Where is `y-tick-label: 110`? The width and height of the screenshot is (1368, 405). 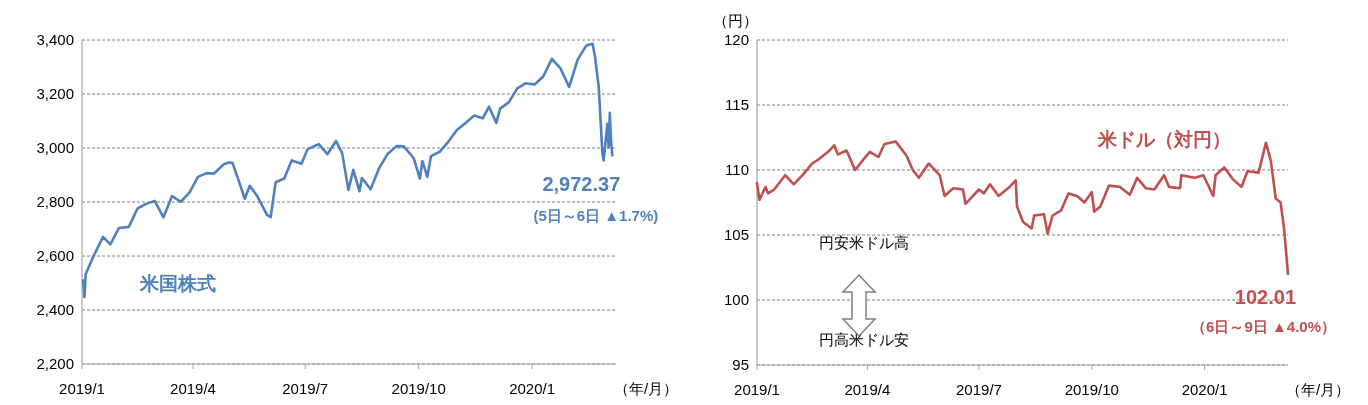 y-tick-label: 110 is located at coordinates (737, 169).